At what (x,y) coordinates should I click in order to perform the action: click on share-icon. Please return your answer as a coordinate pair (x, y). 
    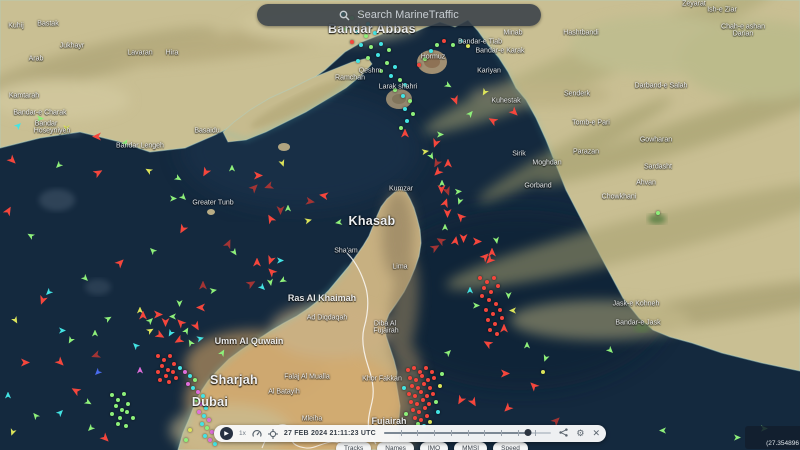
    Looking at the image, I should click on (564, 433).